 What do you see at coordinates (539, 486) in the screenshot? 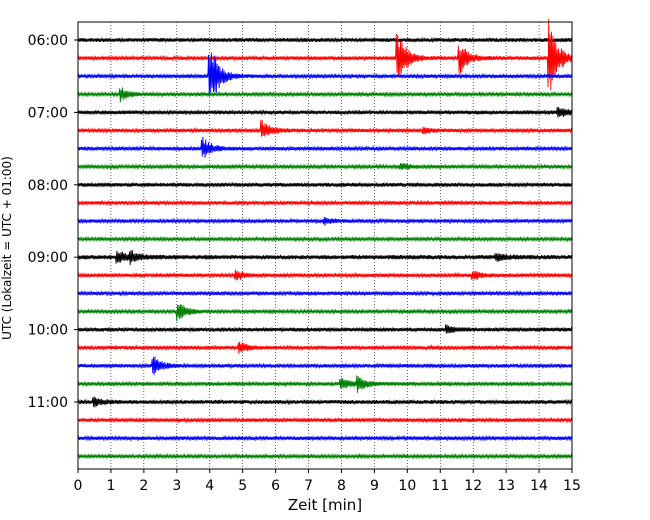
I see `x-tick-label: 14` at bounding box center [539, 486].